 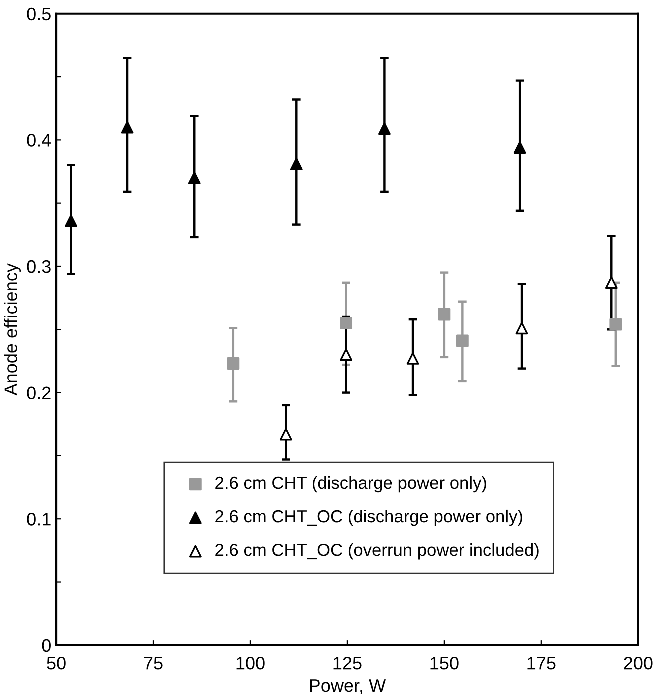 I want to click on x-tick-label: 50, so click(x=56, y=663).